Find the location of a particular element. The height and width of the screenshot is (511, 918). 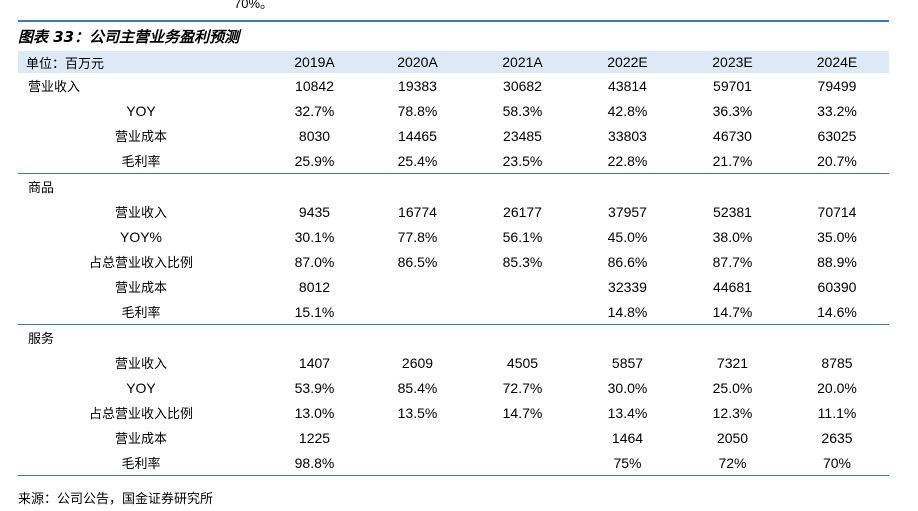

value-cell: 30.0% is located at coordinates (627, 387).